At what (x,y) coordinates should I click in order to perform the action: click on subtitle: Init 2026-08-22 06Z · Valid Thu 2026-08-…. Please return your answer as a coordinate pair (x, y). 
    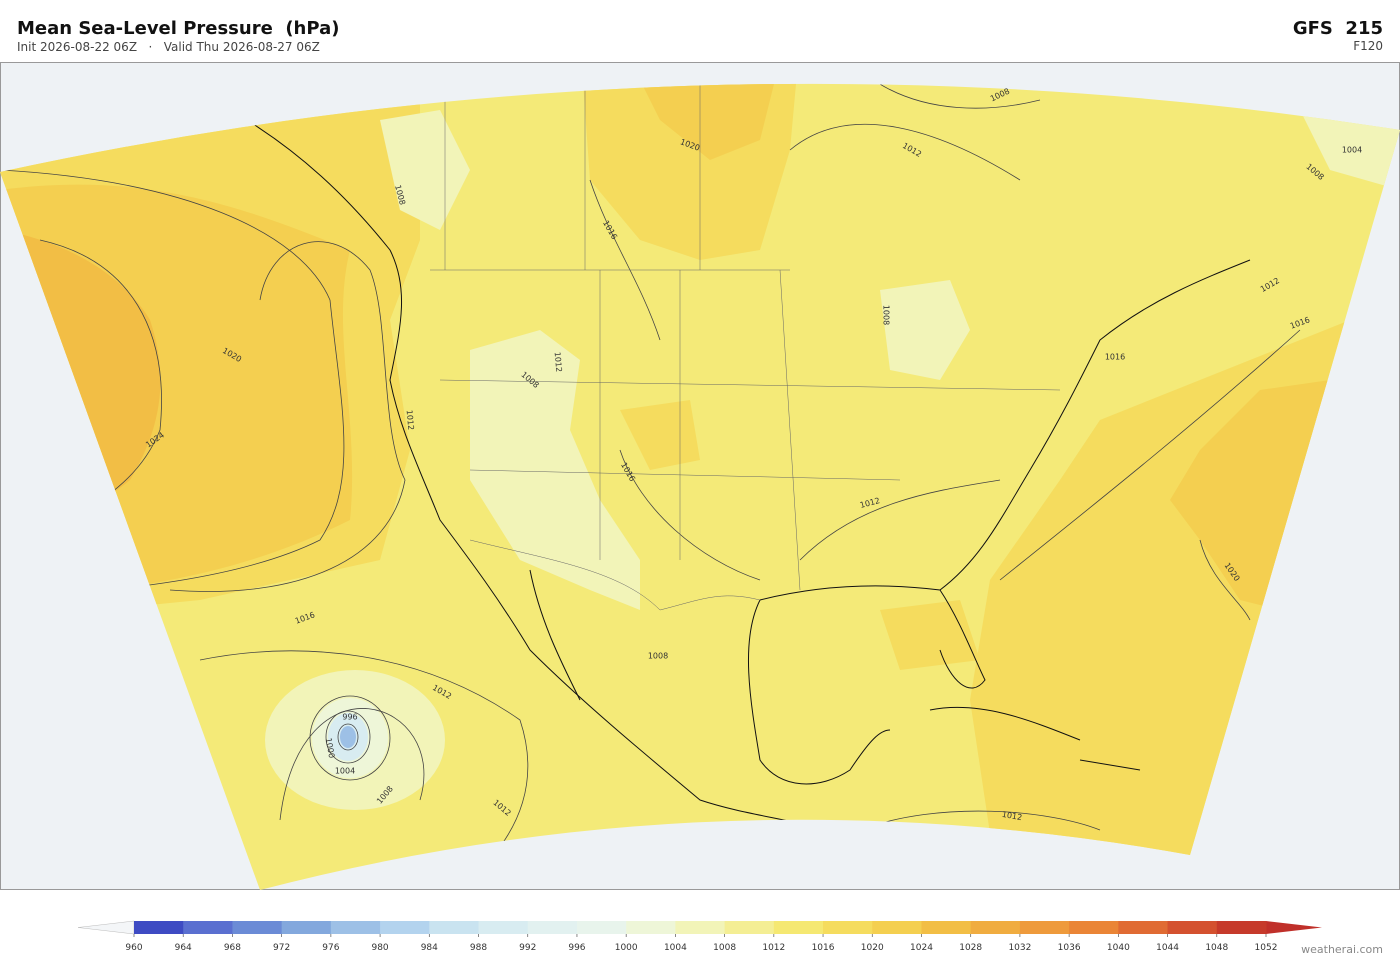
    Looking at the image, I should click on (168, 47).